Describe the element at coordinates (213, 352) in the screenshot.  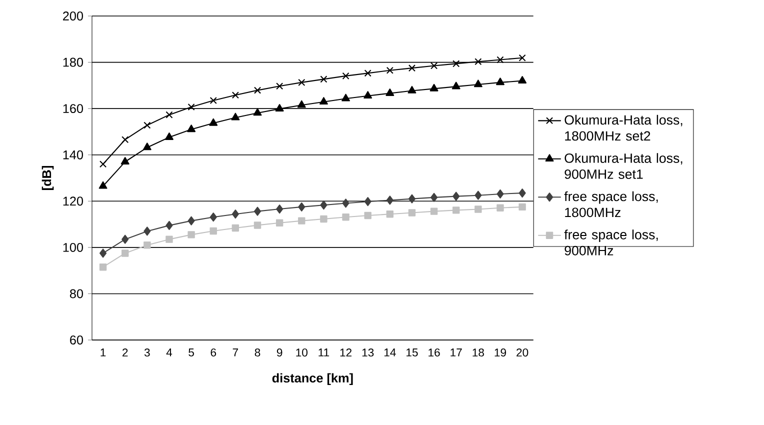
I see `x-tick-label: 6` at that location.